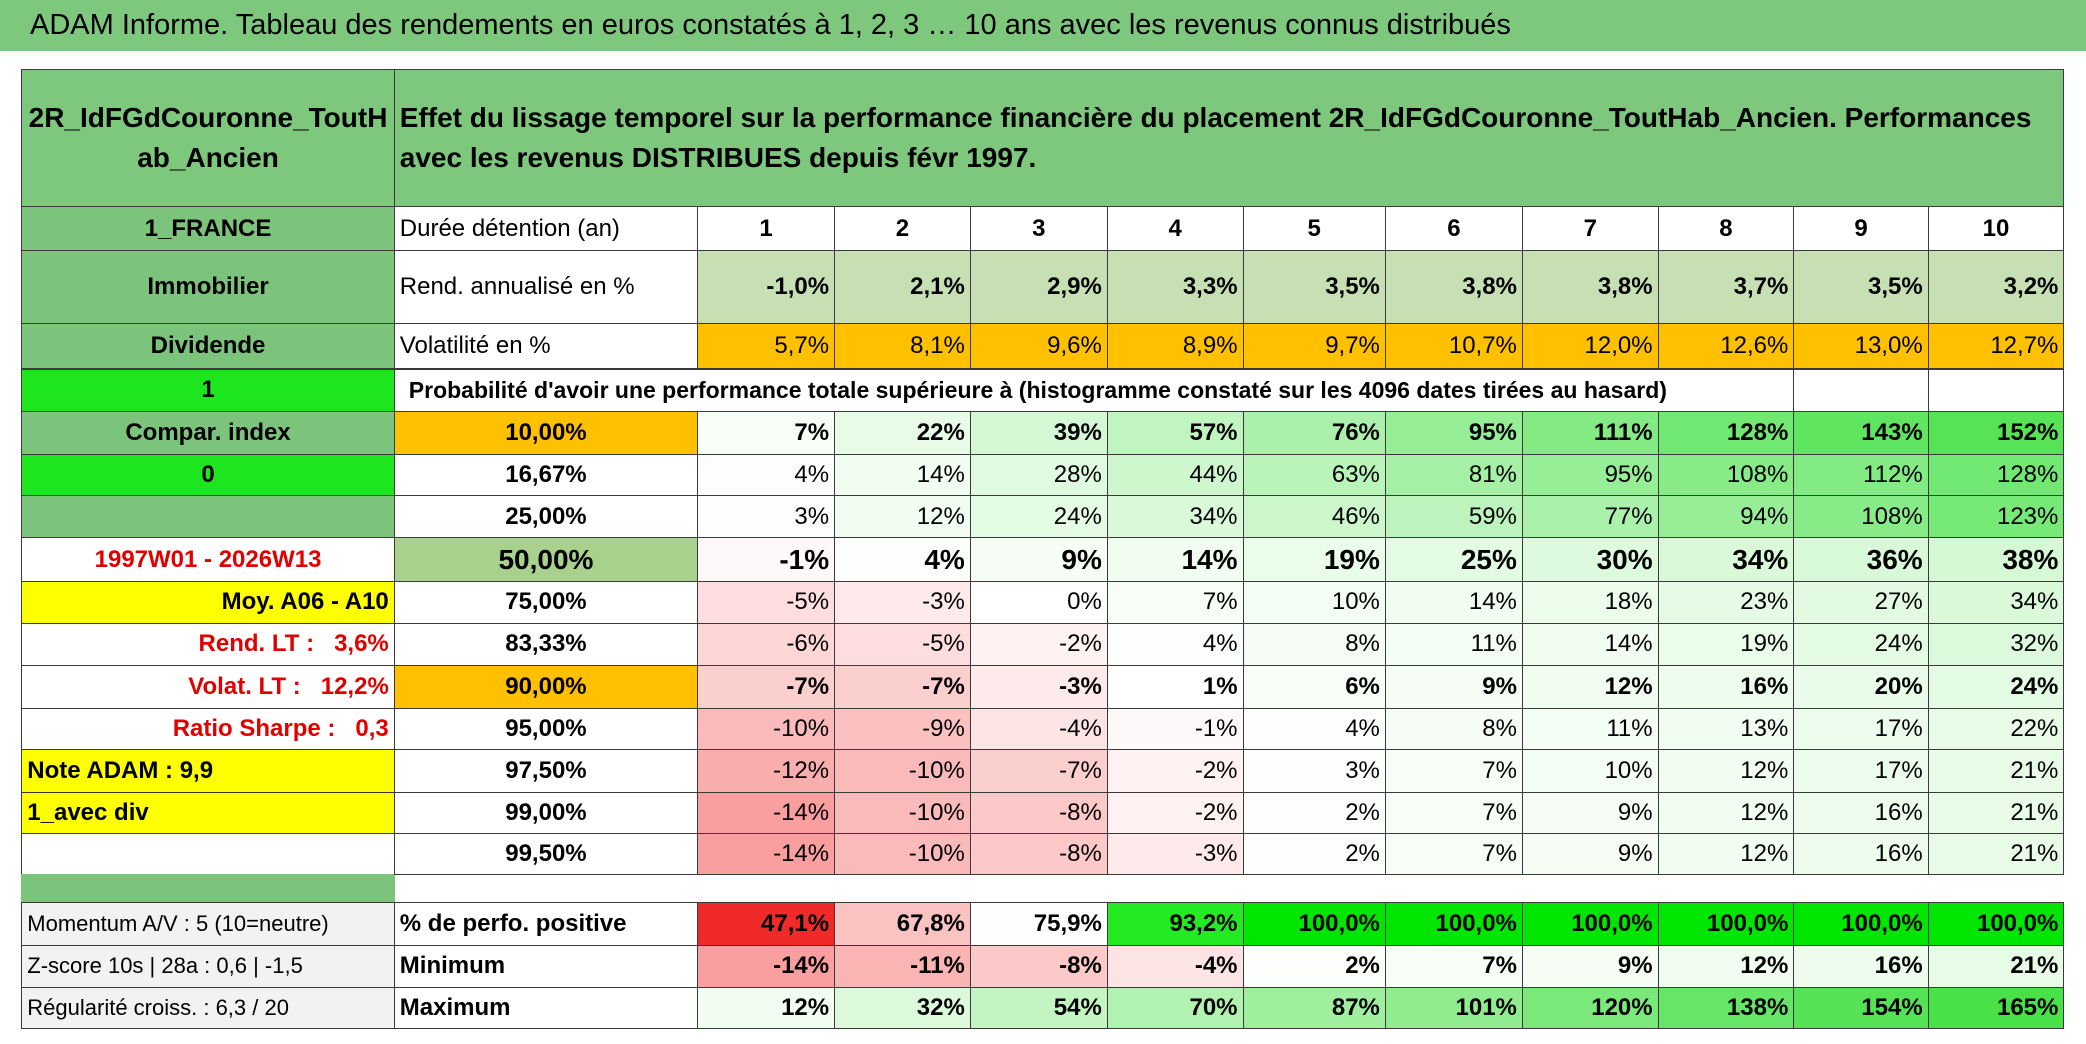 This screenshot has height=1044, width=2086. I want to click on footer-value: 32%, so click(902, 1008).